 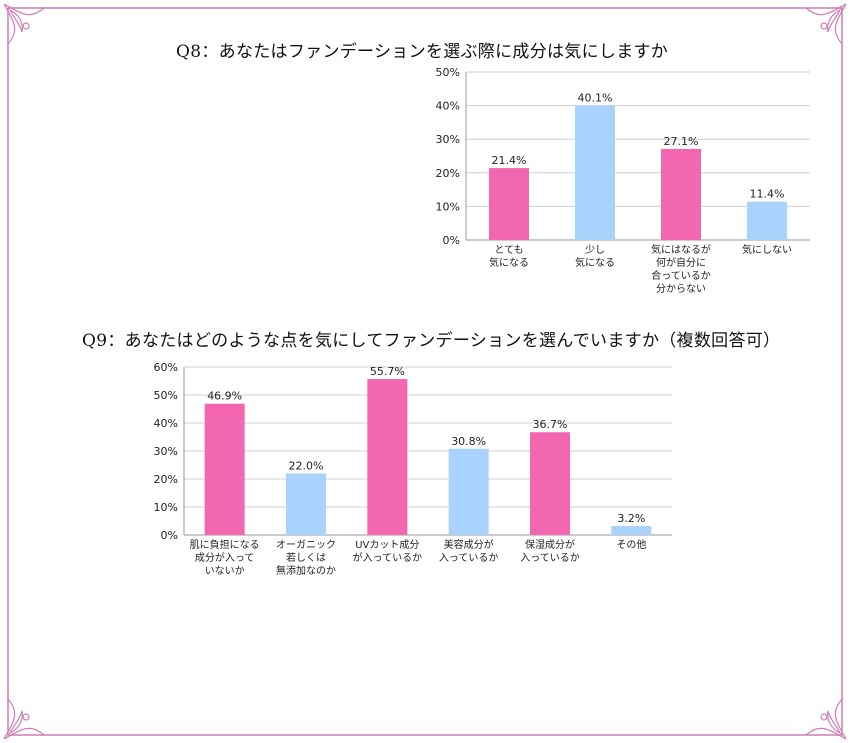 I want to click on category-label: 肌に負担になる, so click(x=225, y=545).